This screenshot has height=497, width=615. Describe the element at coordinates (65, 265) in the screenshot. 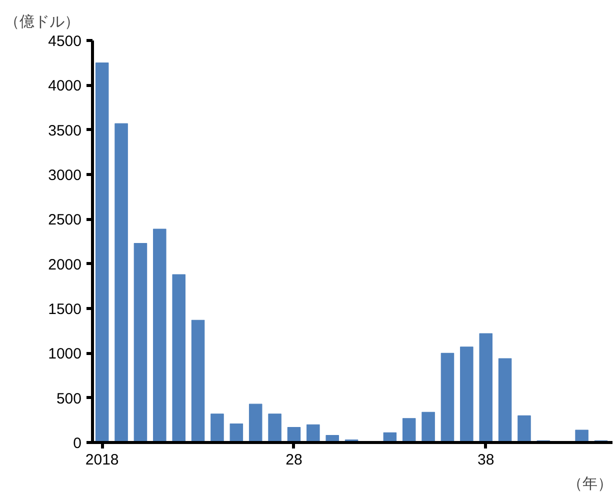

I see `y-tick-label: 2000` at that location.